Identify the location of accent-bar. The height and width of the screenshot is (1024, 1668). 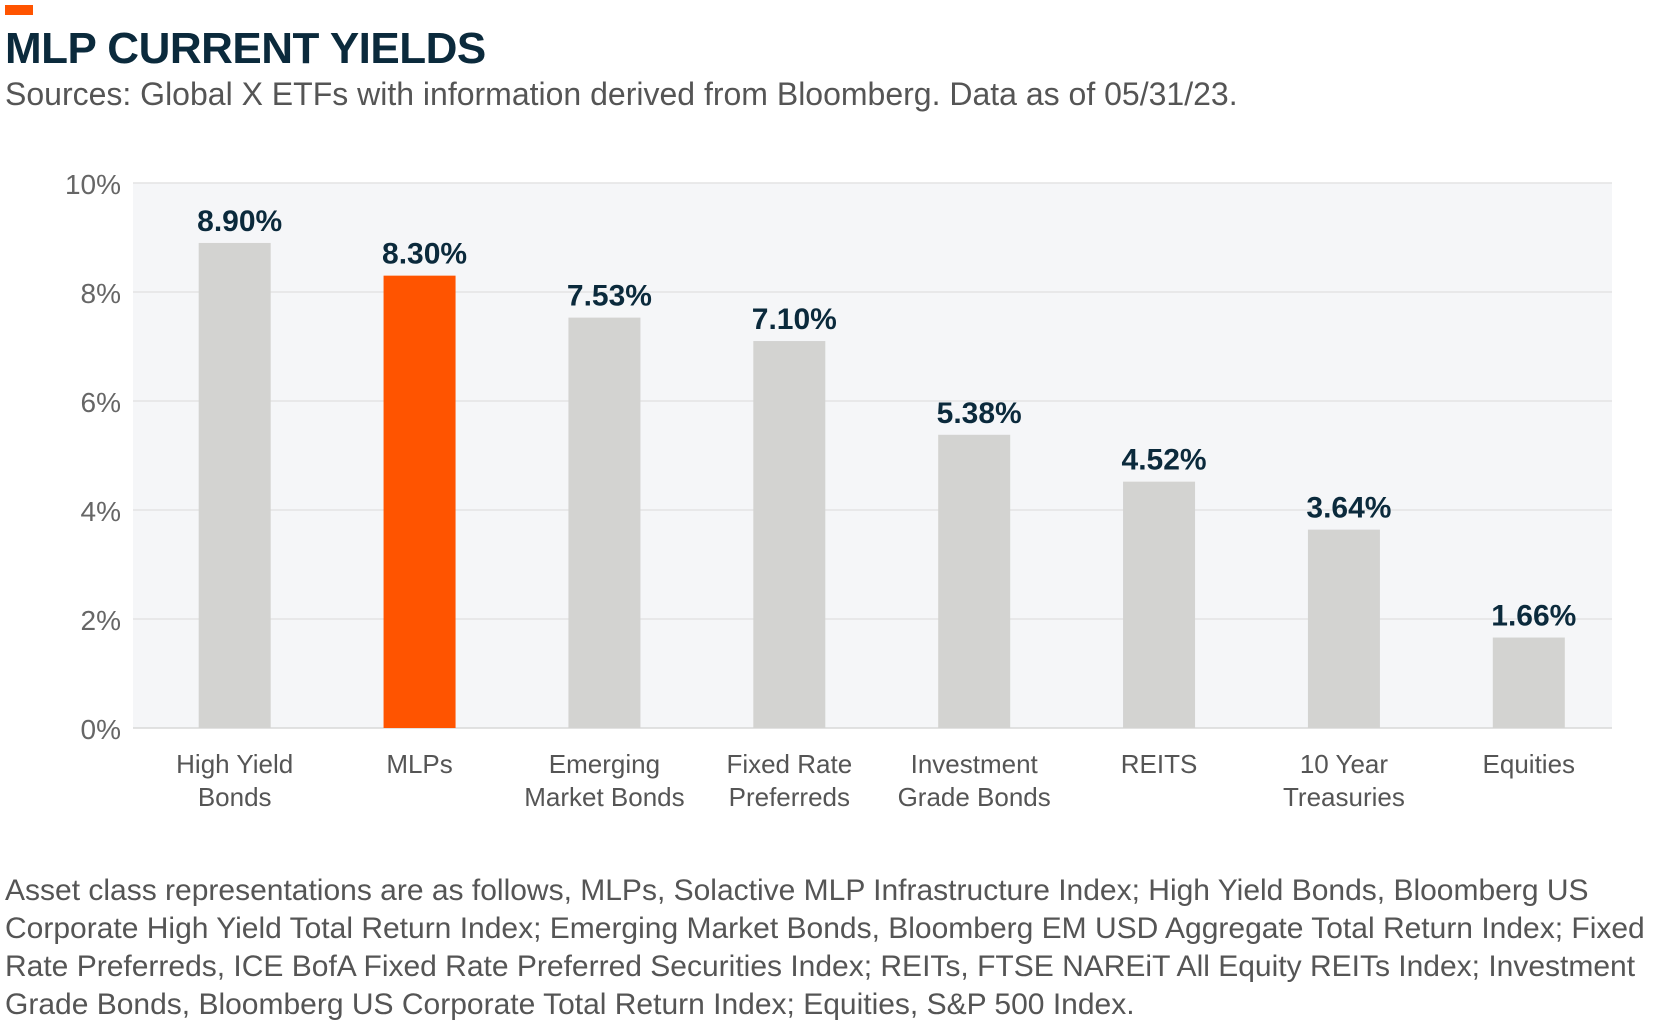
(19, 10).